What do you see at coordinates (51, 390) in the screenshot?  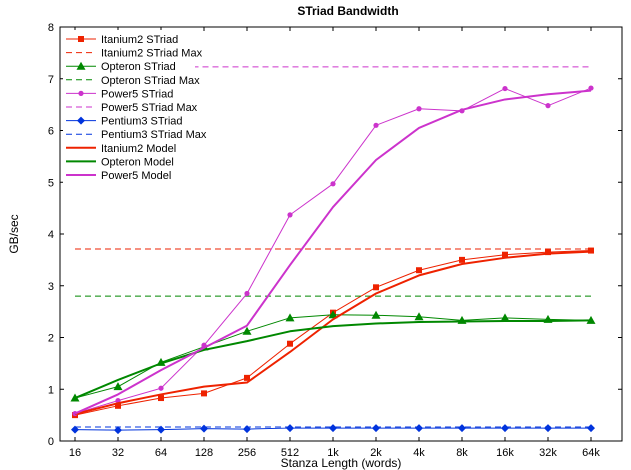 I see `y-tick-label: 1` at bounding box center [51, 390].